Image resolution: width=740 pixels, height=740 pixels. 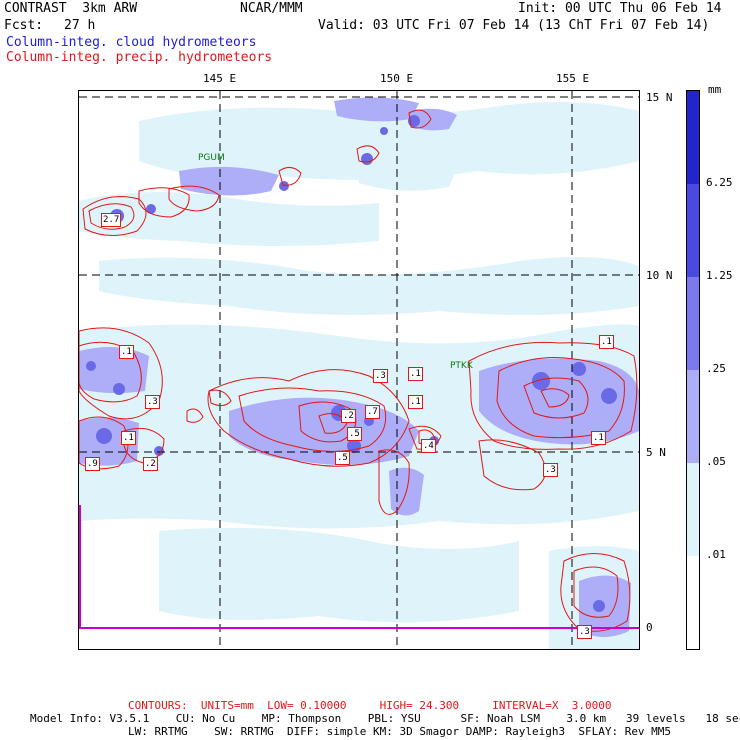 What do you see at coordinates (659, 97) in the screenshot?
I see `lat-label: 15 N` at bounding box center [659, 97].